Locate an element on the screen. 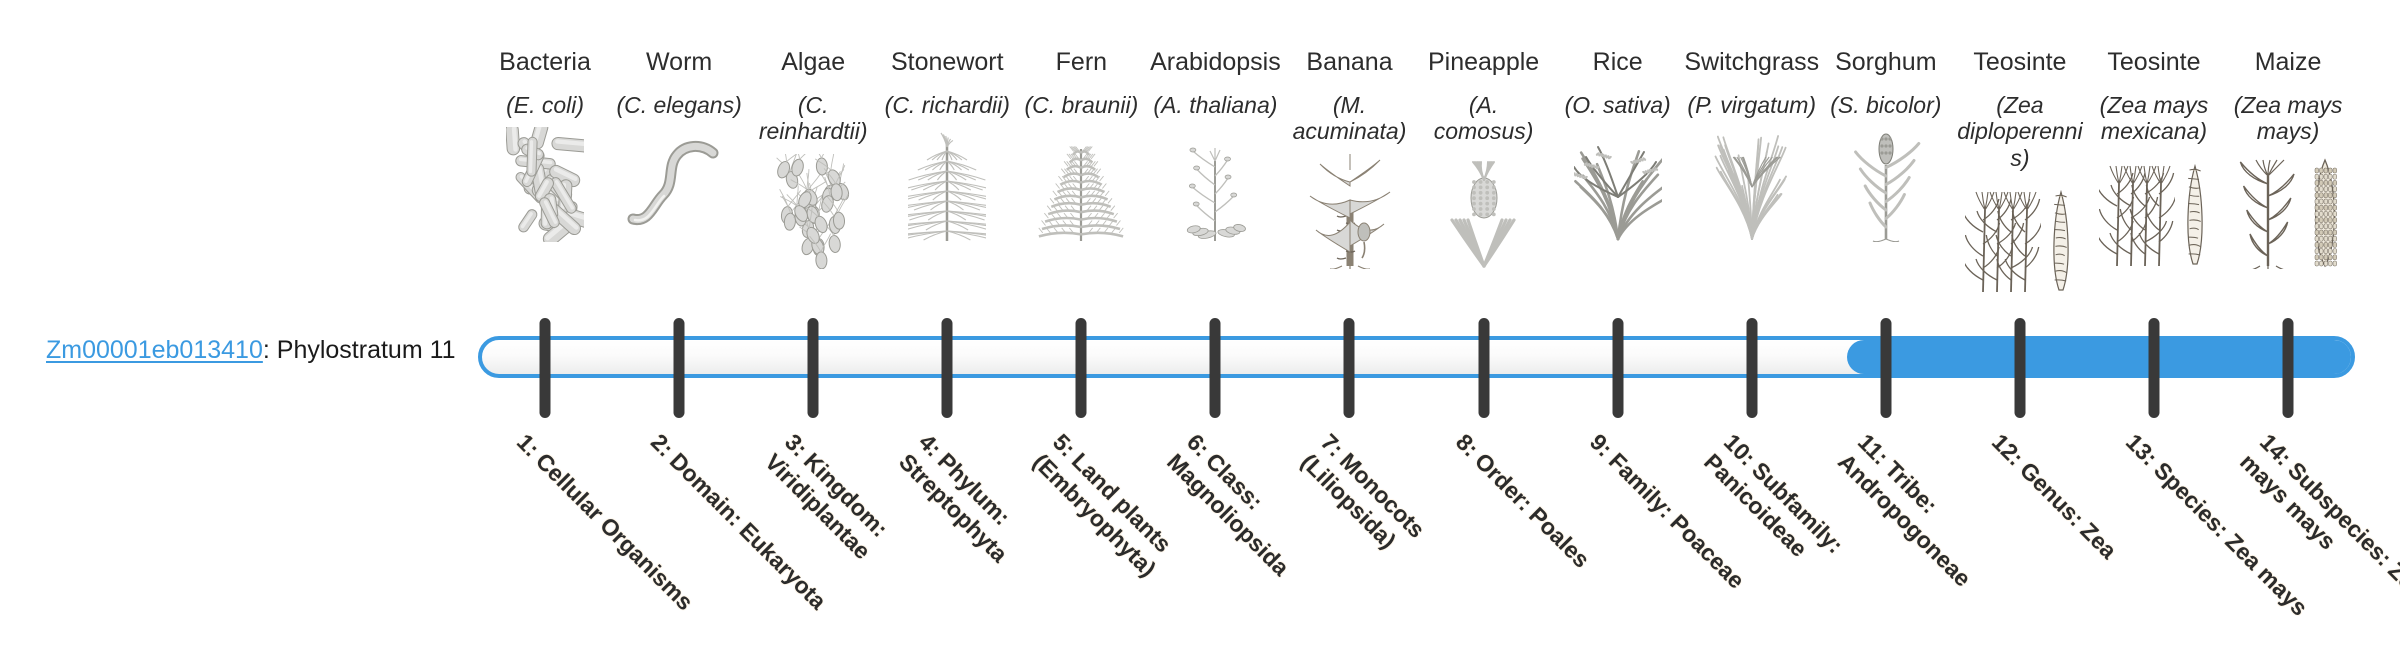 This screenshot has height=652, width=2400. stratum-taxon: Zea mays is located at coordinates (2266, 574).